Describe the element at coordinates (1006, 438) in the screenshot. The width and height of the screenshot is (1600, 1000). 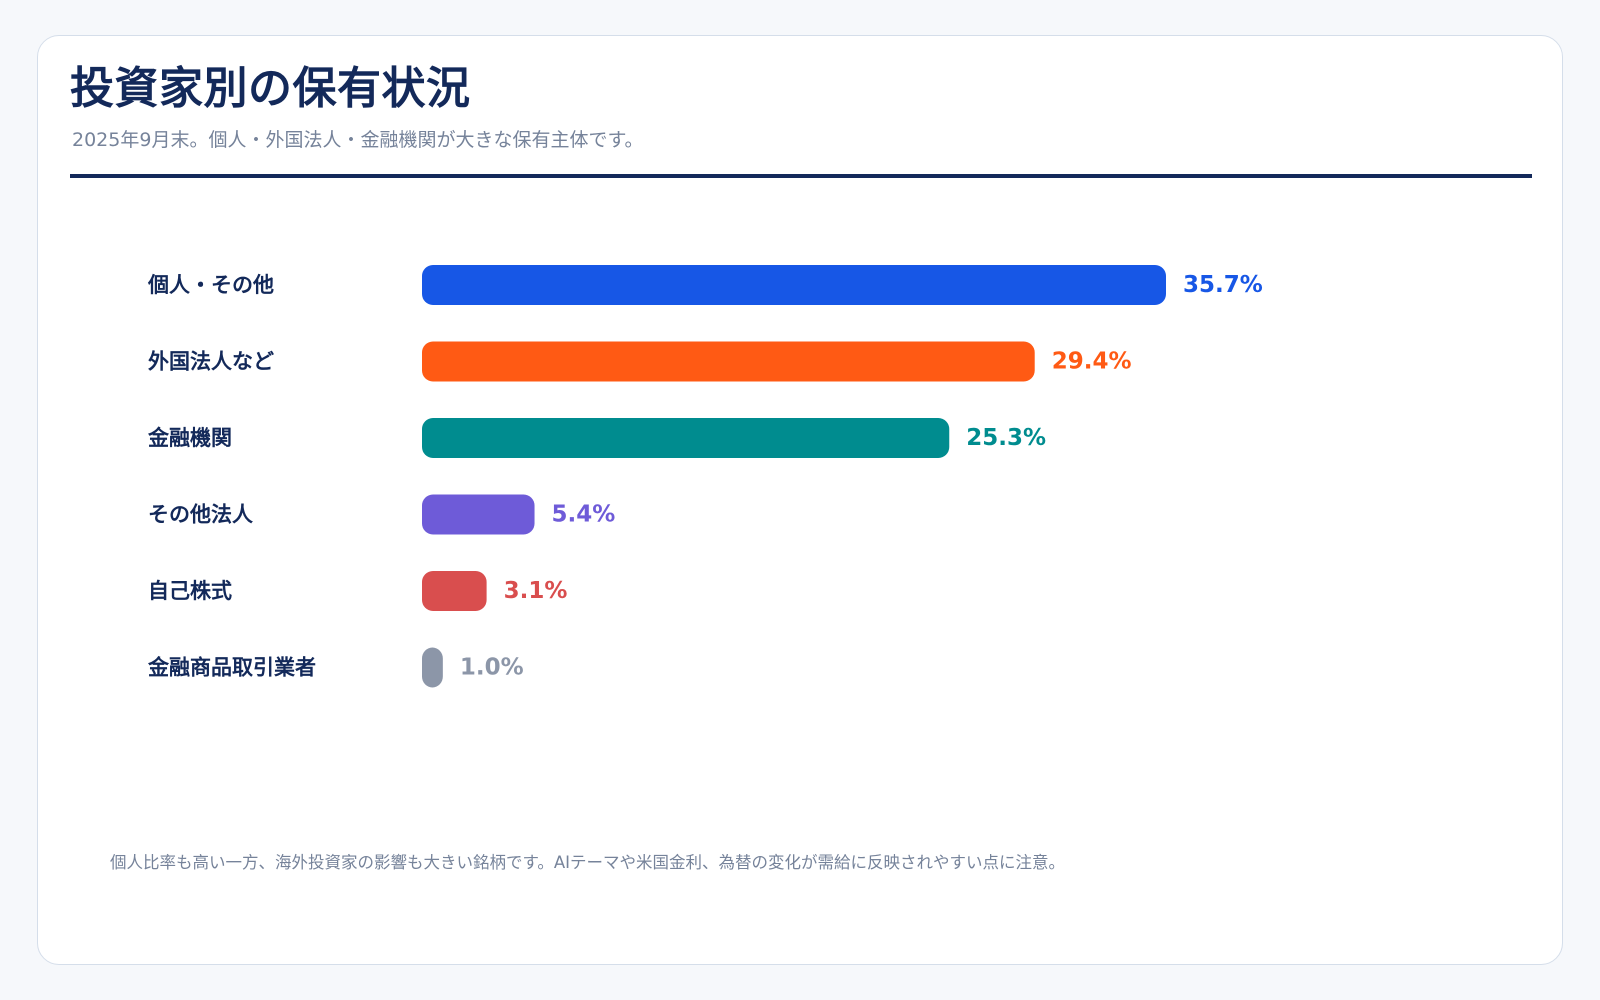
I see `value-label: 25.3%` at that location.